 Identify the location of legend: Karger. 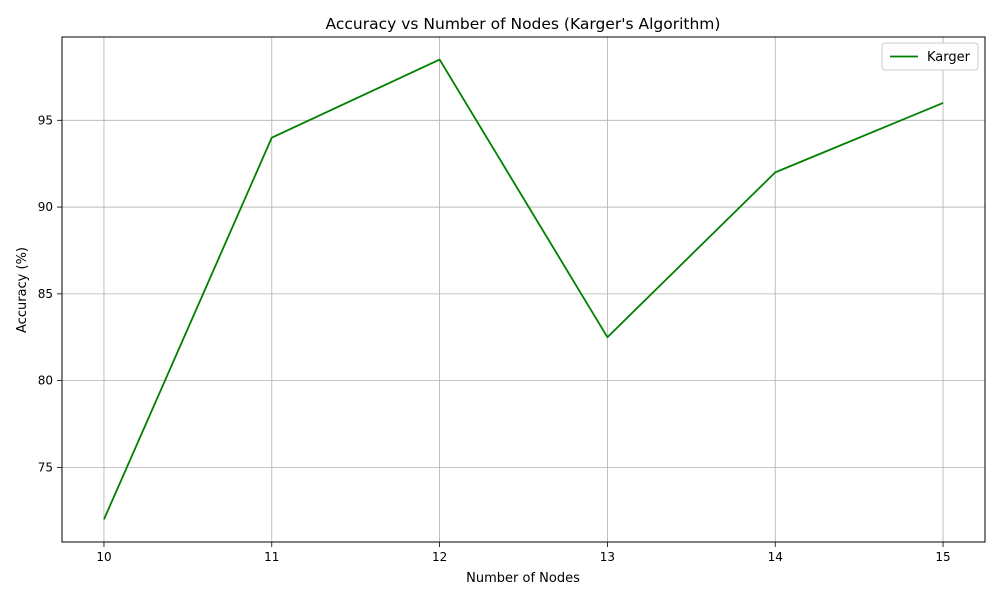
(930, 56).